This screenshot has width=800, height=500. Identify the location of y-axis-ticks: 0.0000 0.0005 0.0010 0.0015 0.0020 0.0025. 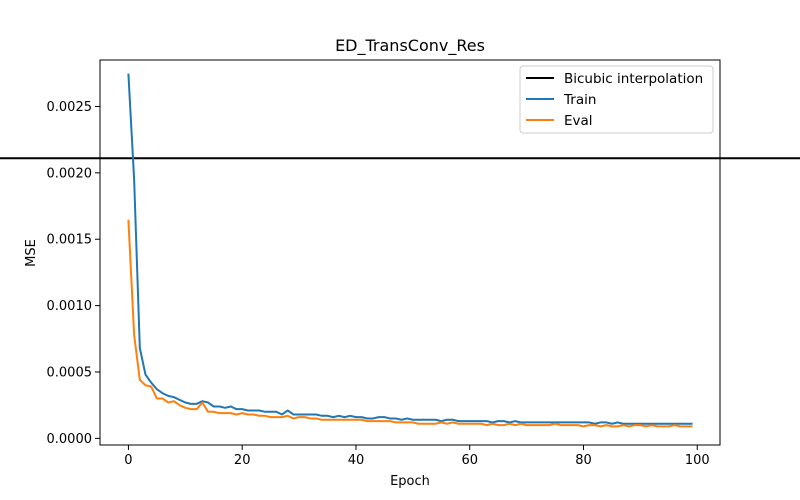
(73, 273).